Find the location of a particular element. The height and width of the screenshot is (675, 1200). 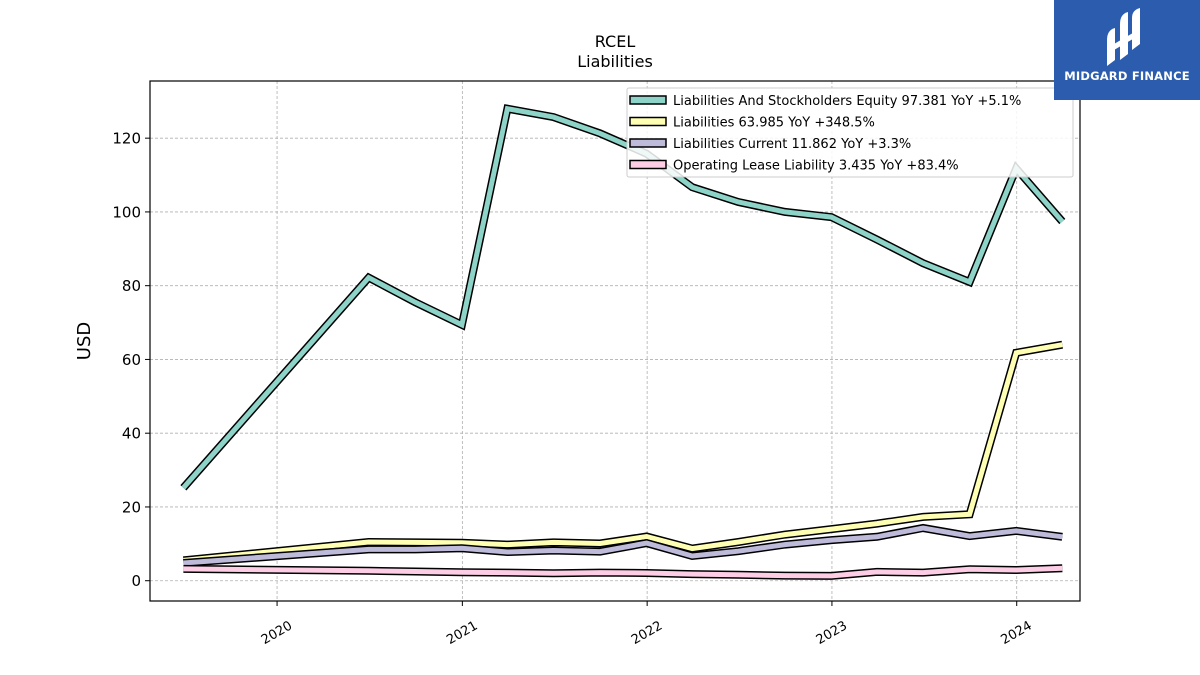

y-tick-label: 100 is located at coordinates (126, 212).